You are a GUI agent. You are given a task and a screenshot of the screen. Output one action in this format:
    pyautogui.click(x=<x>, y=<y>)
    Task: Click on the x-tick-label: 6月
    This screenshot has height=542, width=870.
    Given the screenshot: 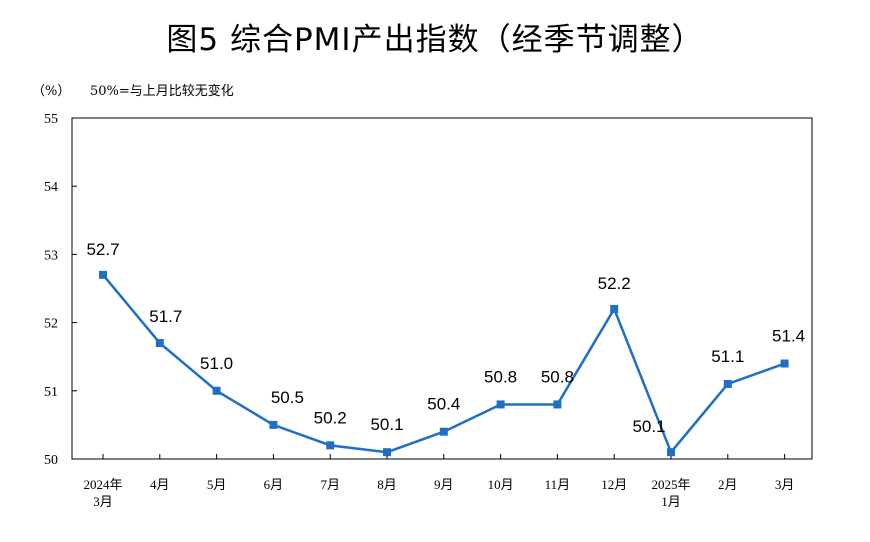 What is the action you would take?
    pyautogui.click(x=274, y=484)
    